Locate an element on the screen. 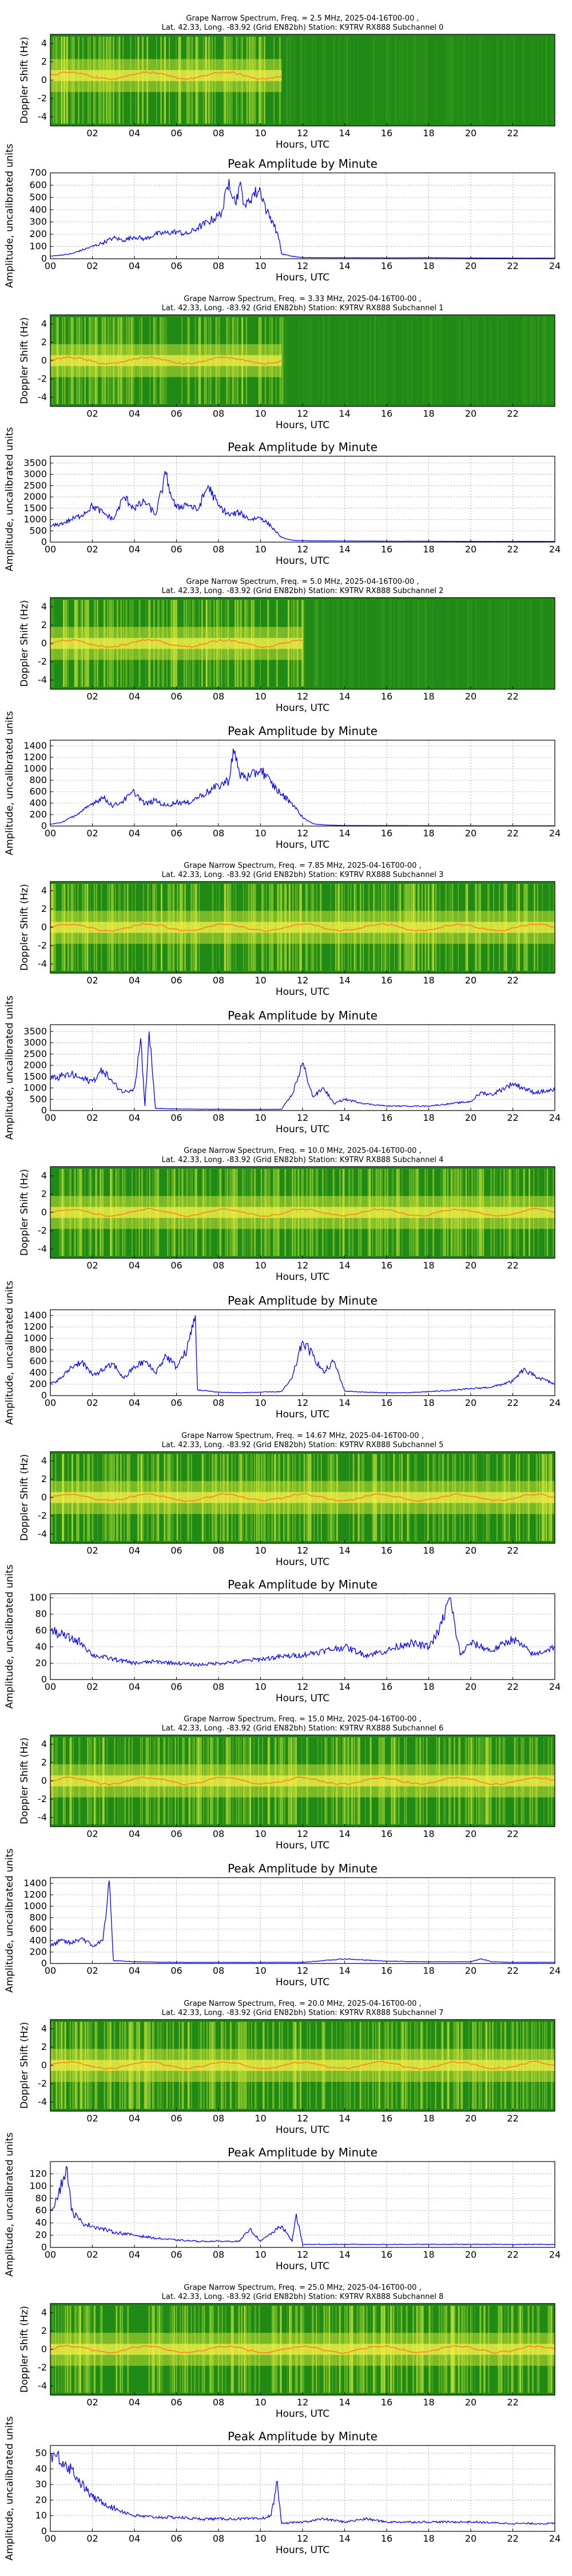 The height and width of the screenshot is (2576, 572). x-tick-label: 06 is located at coordinates (176, 696).